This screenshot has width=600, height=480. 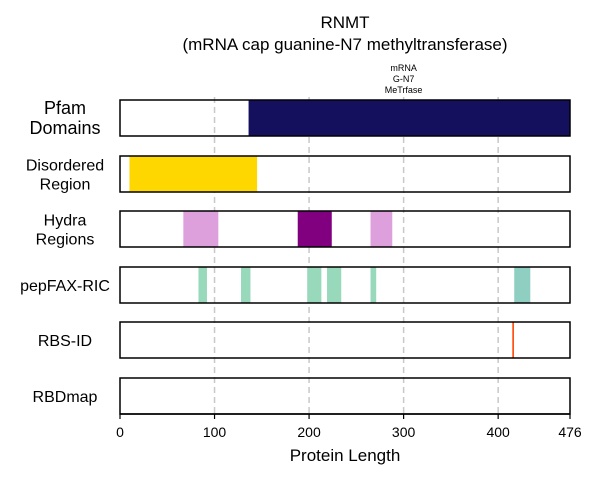 What do you see at coordinates (345, 396) in the screenshot?
I see `track-6-frame` at bounding box center [345, 396].